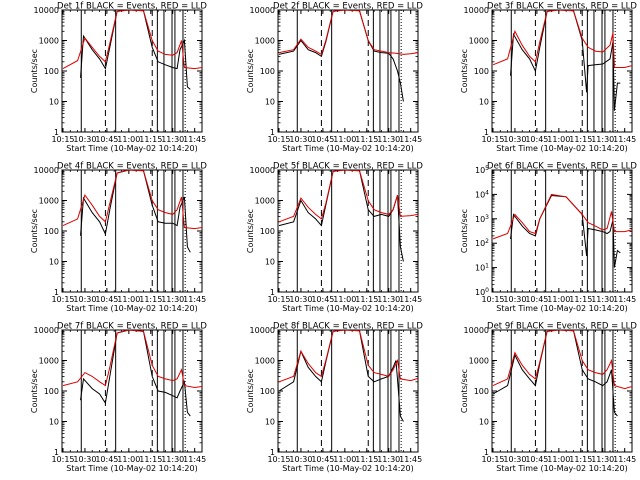 The height and width of the screenshot is (480, 640). I want to click on y-tick-exponent: 3, so click(487, 217).